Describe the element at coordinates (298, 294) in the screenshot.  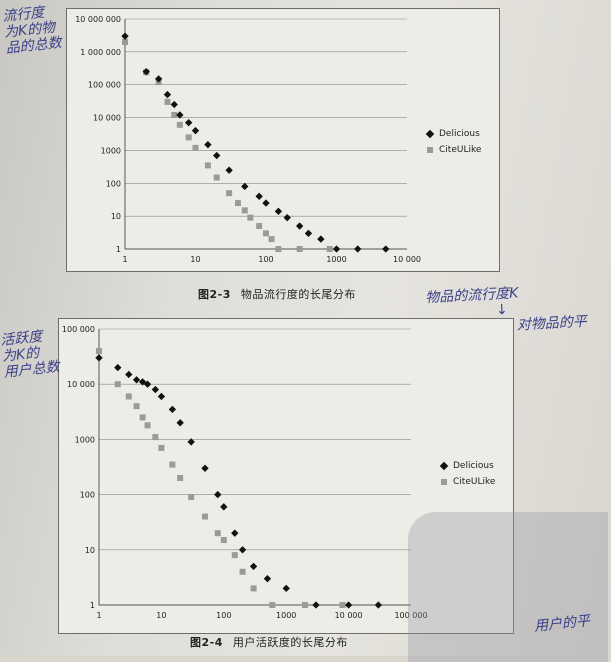
I see `caption-text: 物品流行度的长尾分布` at that location.